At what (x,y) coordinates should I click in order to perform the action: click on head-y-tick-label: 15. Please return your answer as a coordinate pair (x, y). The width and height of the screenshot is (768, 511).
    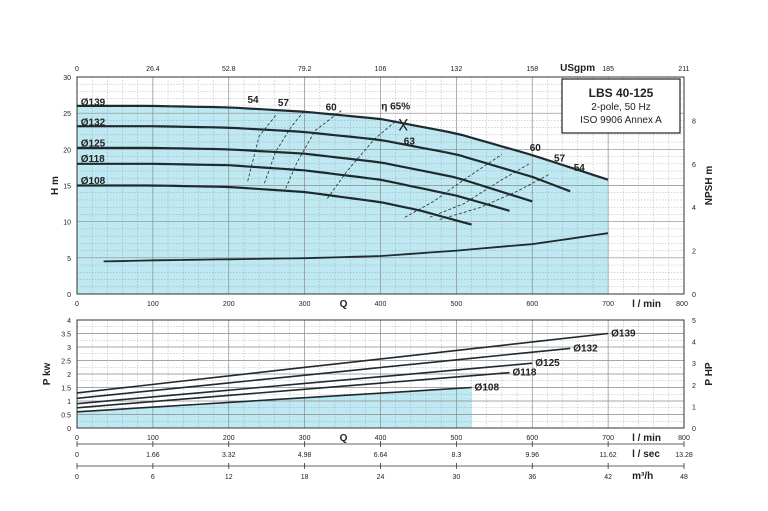
    Looking at the image, I should click on (67, 187).